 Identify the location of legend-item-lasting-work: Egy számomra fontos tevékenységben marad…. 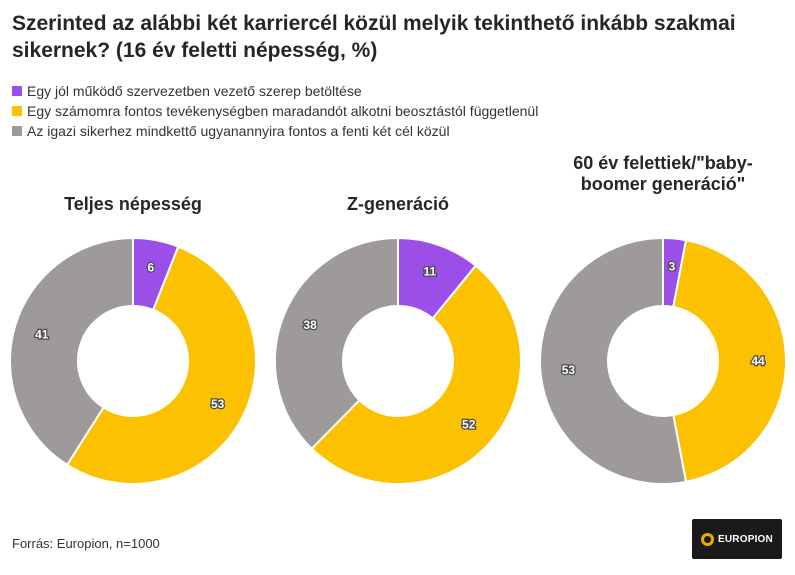
(275, 111).